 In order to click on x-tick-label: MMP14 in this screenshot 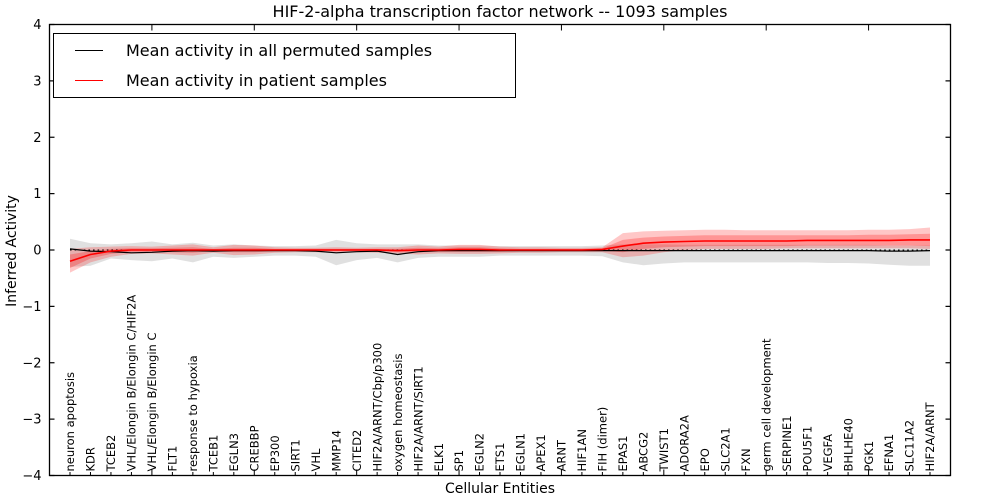, I will do `click(336, 450)`.